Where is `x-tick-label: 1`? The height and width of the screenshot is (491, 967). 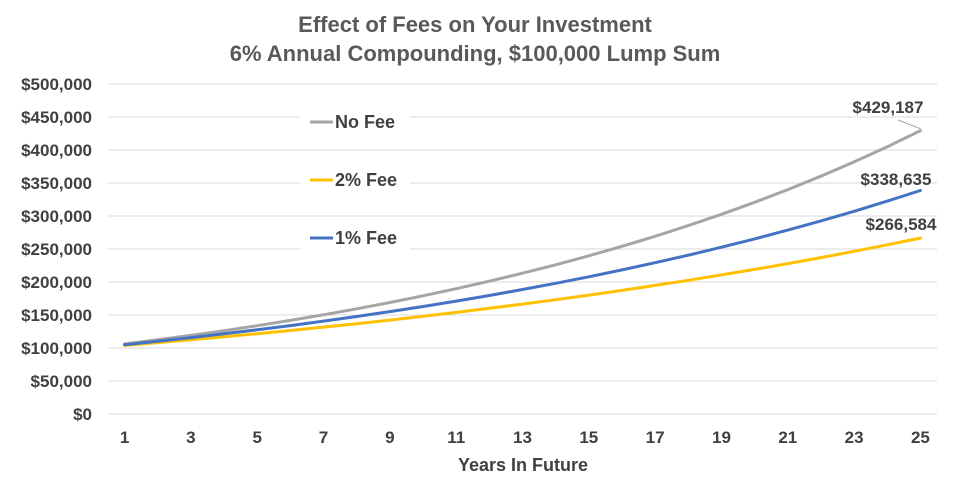
x-tick-label: 1 is located at coordinates (124, 437).